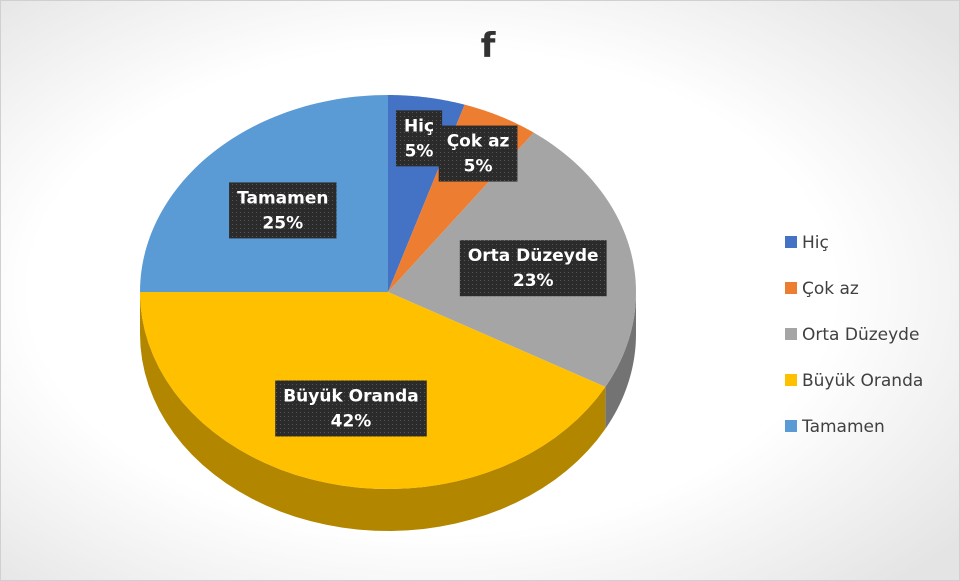 This screenshot has width=960, height=581. Describe the element at coordinates (419, 126) in the screenshot. I see `label-name: Hiç` at that location.